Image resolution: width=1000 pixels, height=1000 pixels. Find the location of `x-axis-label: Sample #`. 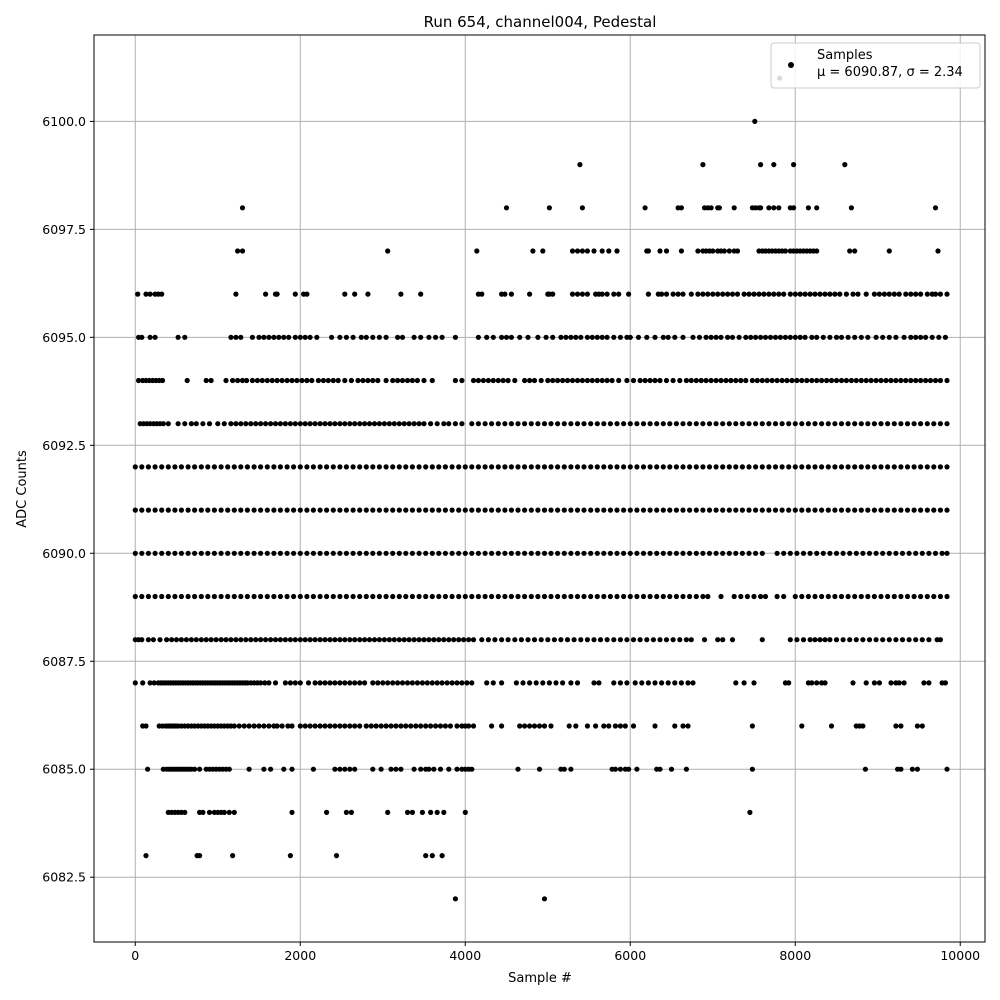

x-axis-label: Sample # is located at coordinates (540, 978).